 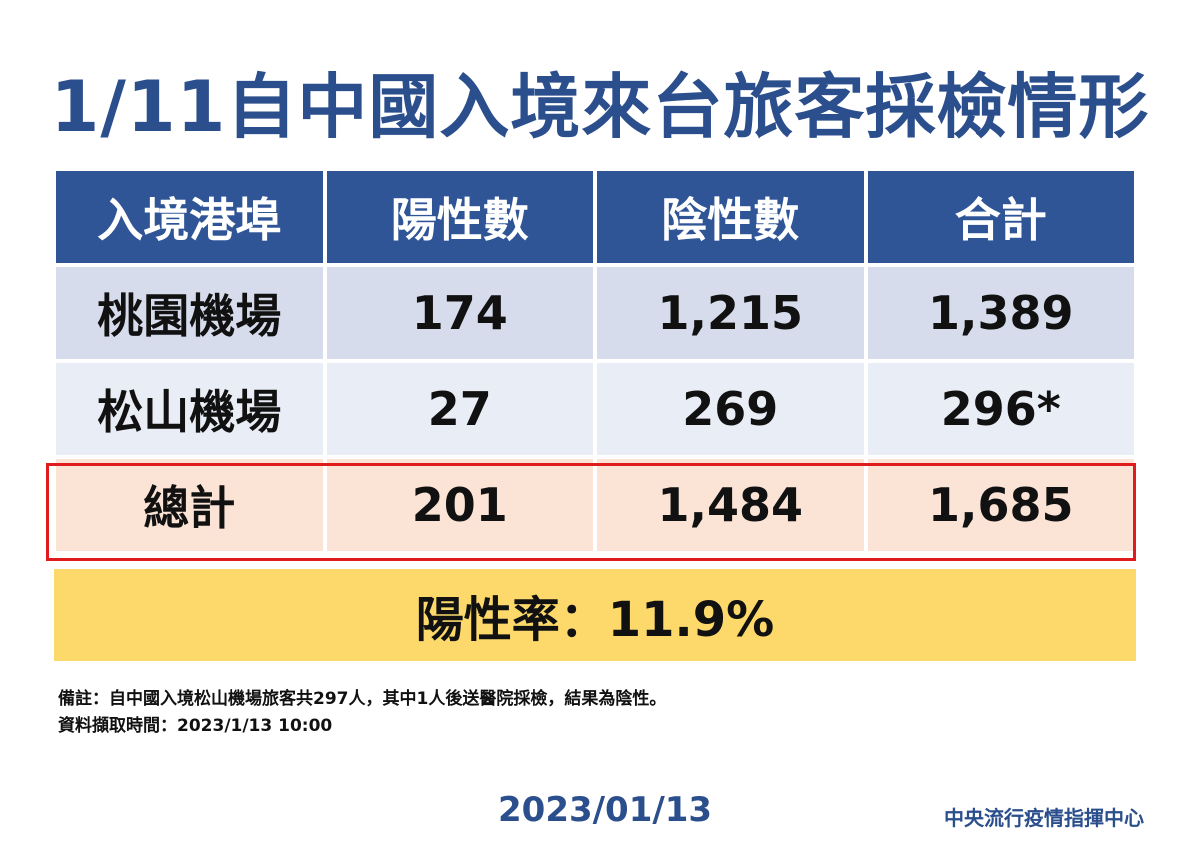 What do you see at coordinates (189, 409) in the screenshot?
I see `cell-port: 松山機場` at bounding box center [189, 409].